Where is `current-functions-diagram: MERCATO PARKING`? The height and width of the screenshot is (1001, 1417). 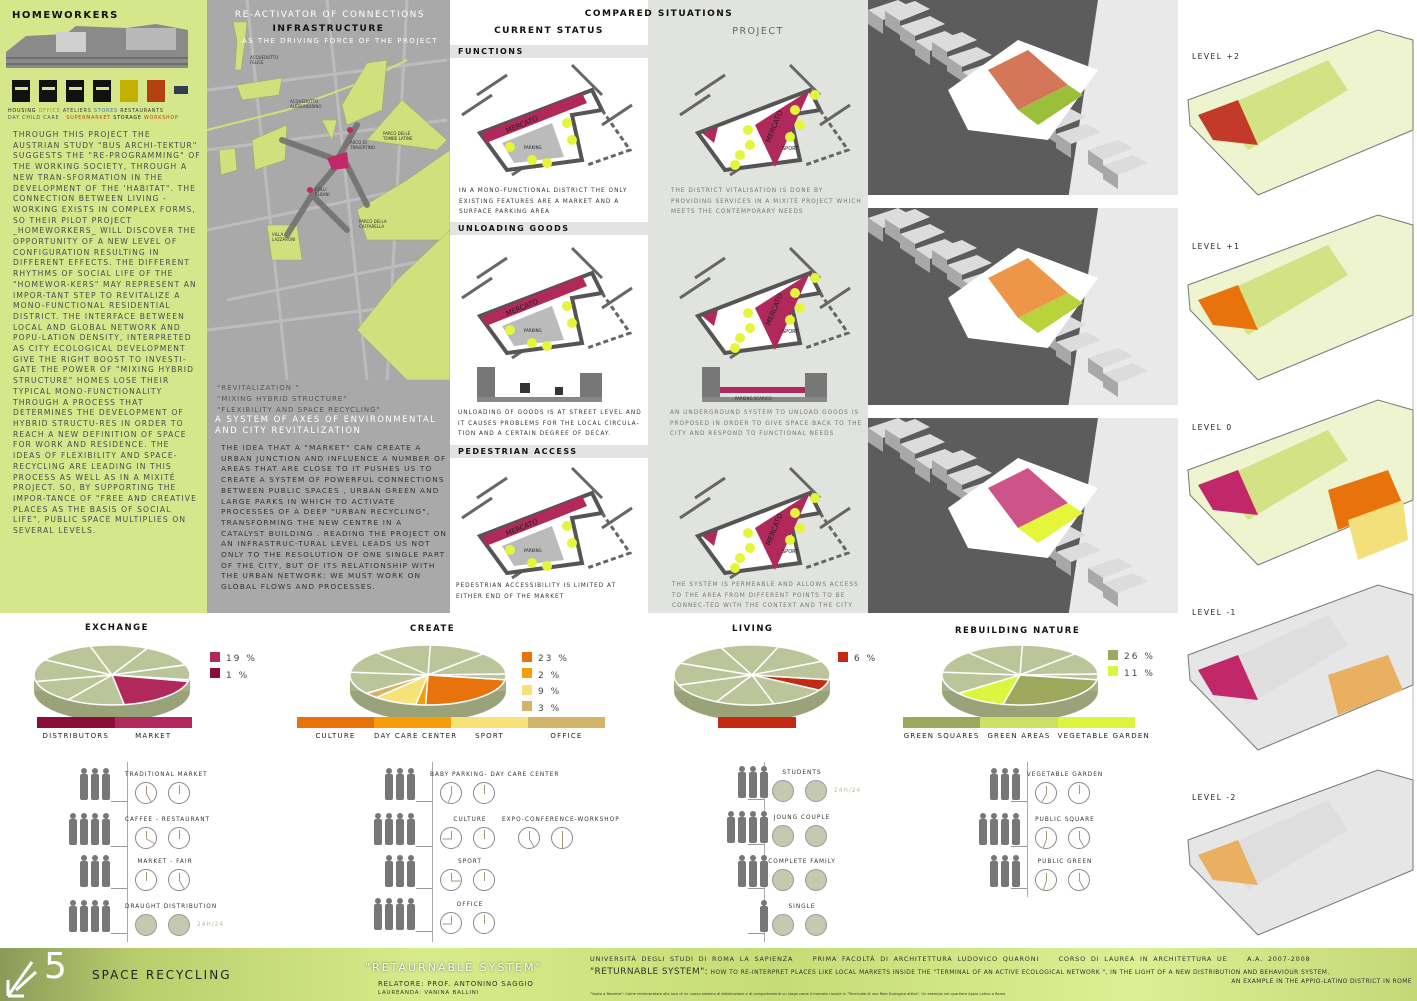 current-functions-diagram: MERCATO PARKING is located at coordinates (547, 119).